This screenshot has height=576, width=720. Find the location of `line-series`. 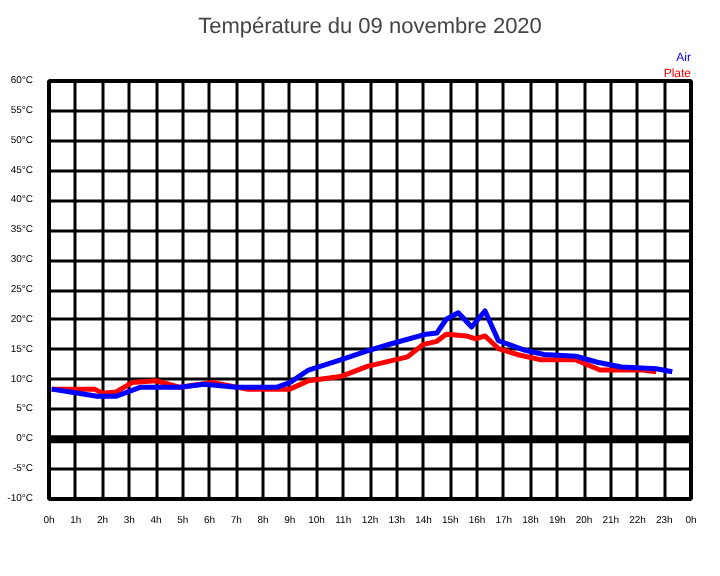

line-series is located at coordinates (362, 353).